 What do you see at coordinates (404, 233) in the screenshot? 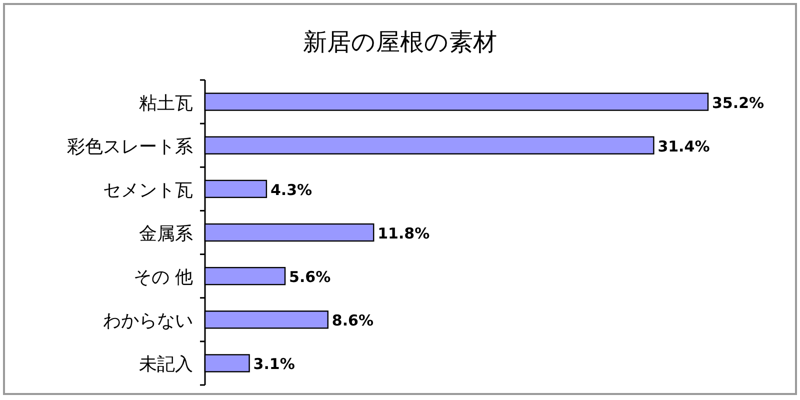
I see `data-label: 11.8%` at bounding box center [404, 233].